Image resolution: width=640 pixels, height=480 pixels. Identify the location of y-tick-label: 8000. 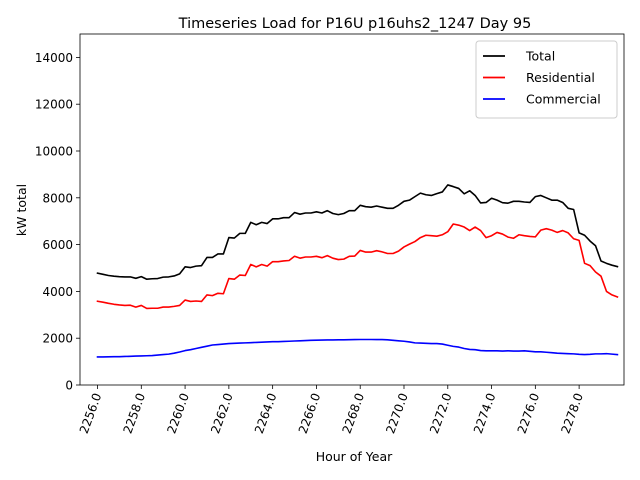
(57, 198).